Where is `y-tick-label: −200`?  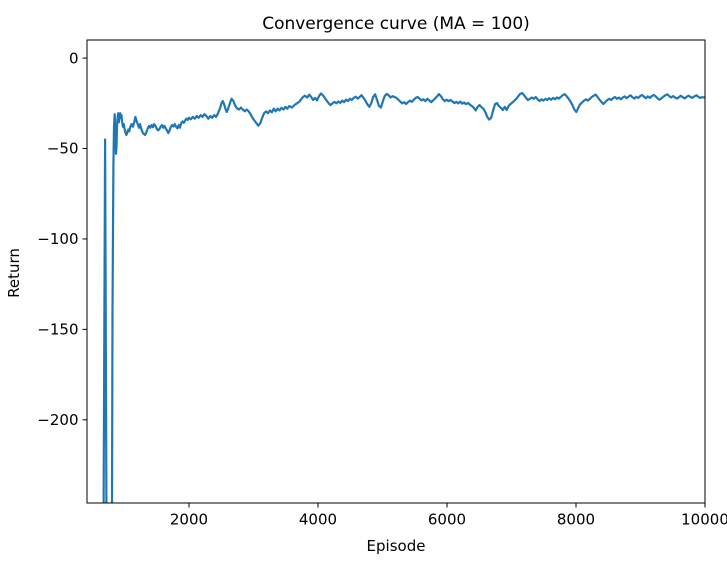
y-tick-label: −200 is located at coordinates (57, 420).